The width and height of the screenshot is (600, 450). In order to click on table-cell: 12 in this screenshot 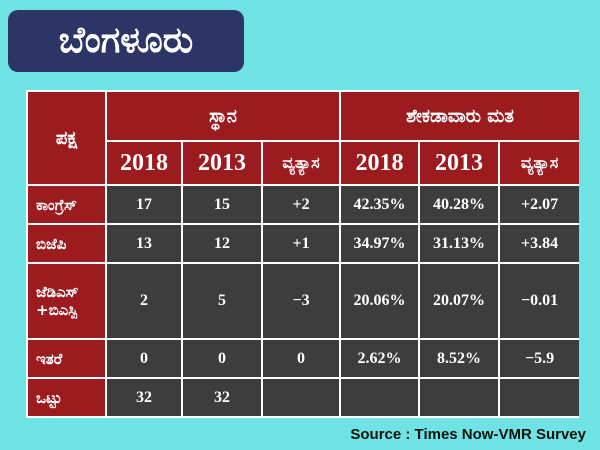, I will do `click(222, 243)`.